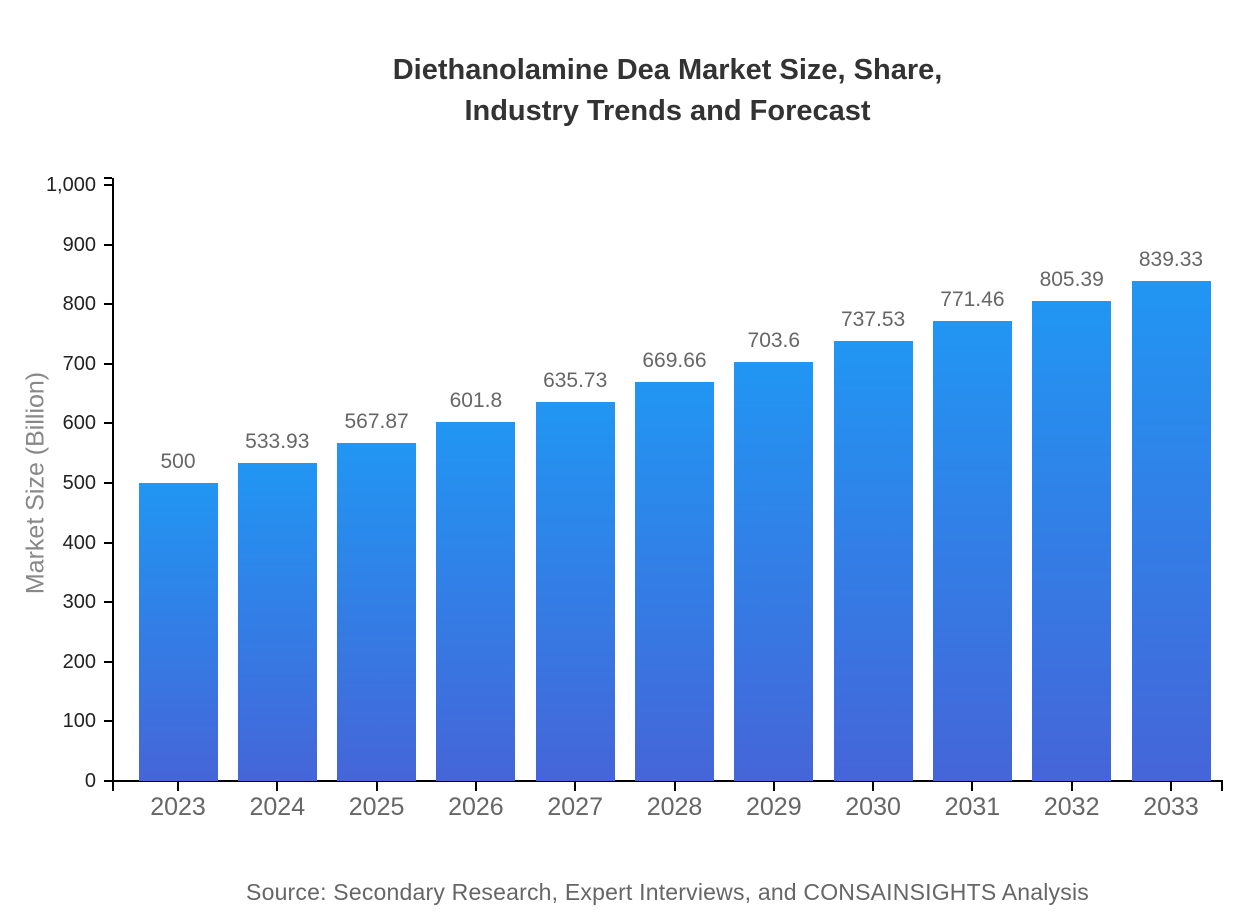  I want to click on bar-value-label: 839.33, so click(1171, 259).